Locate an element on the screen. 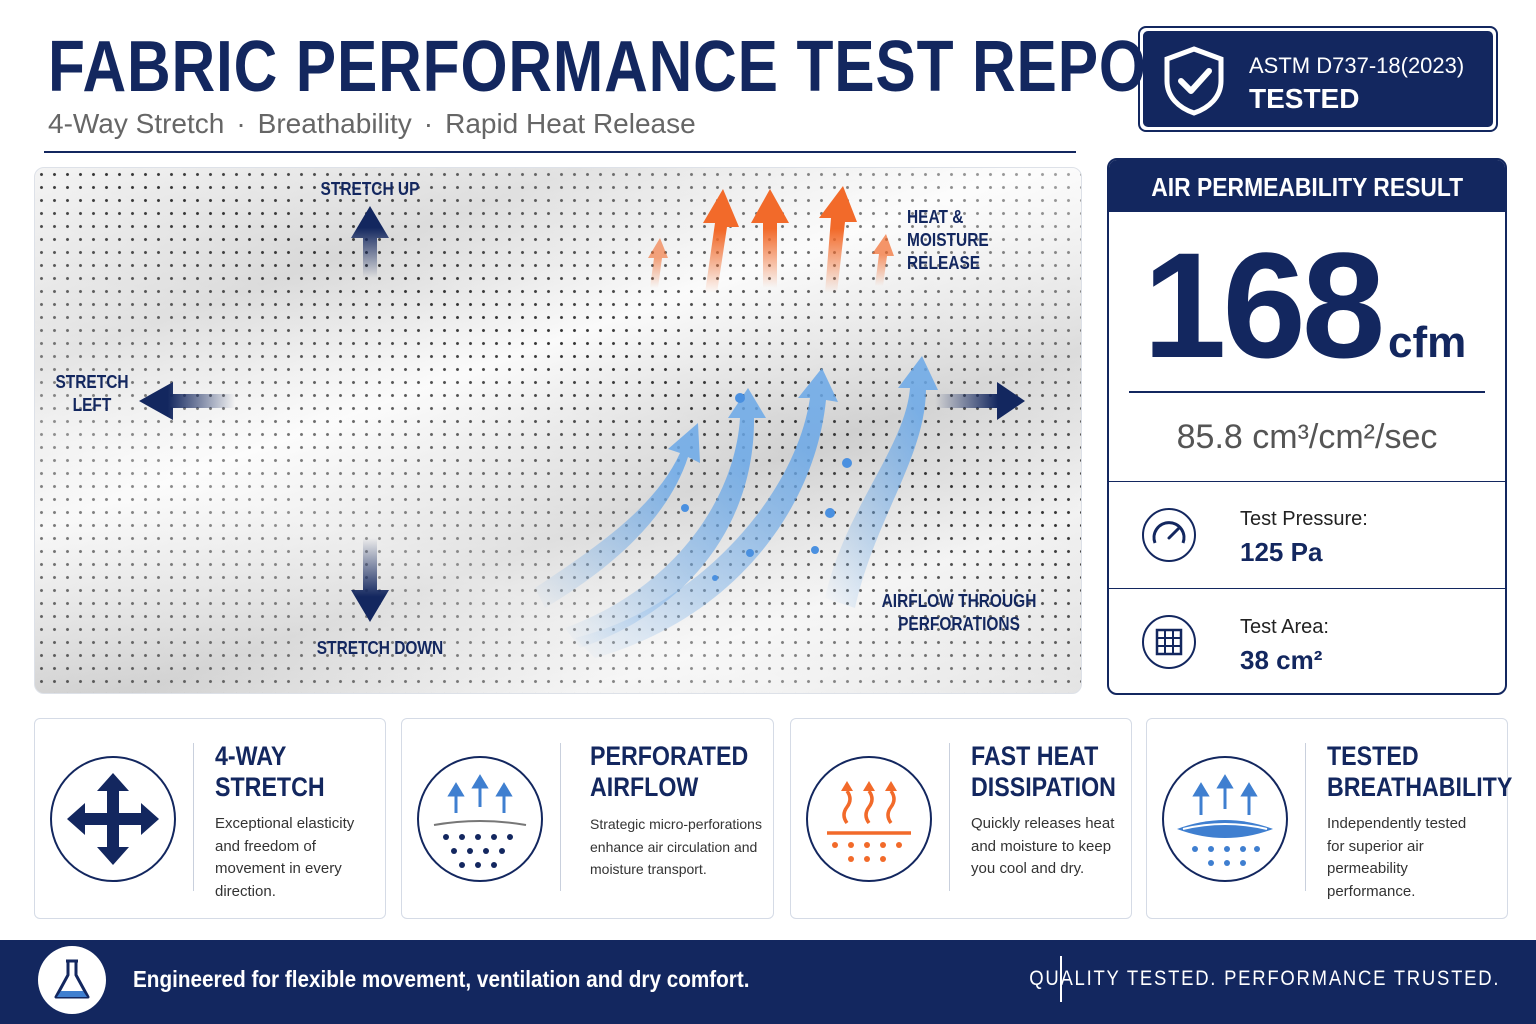 The image size is (1536, 1024). heat-release-label: HEAT & MOISTURE RELEASE is located at coordinates (948, 240).